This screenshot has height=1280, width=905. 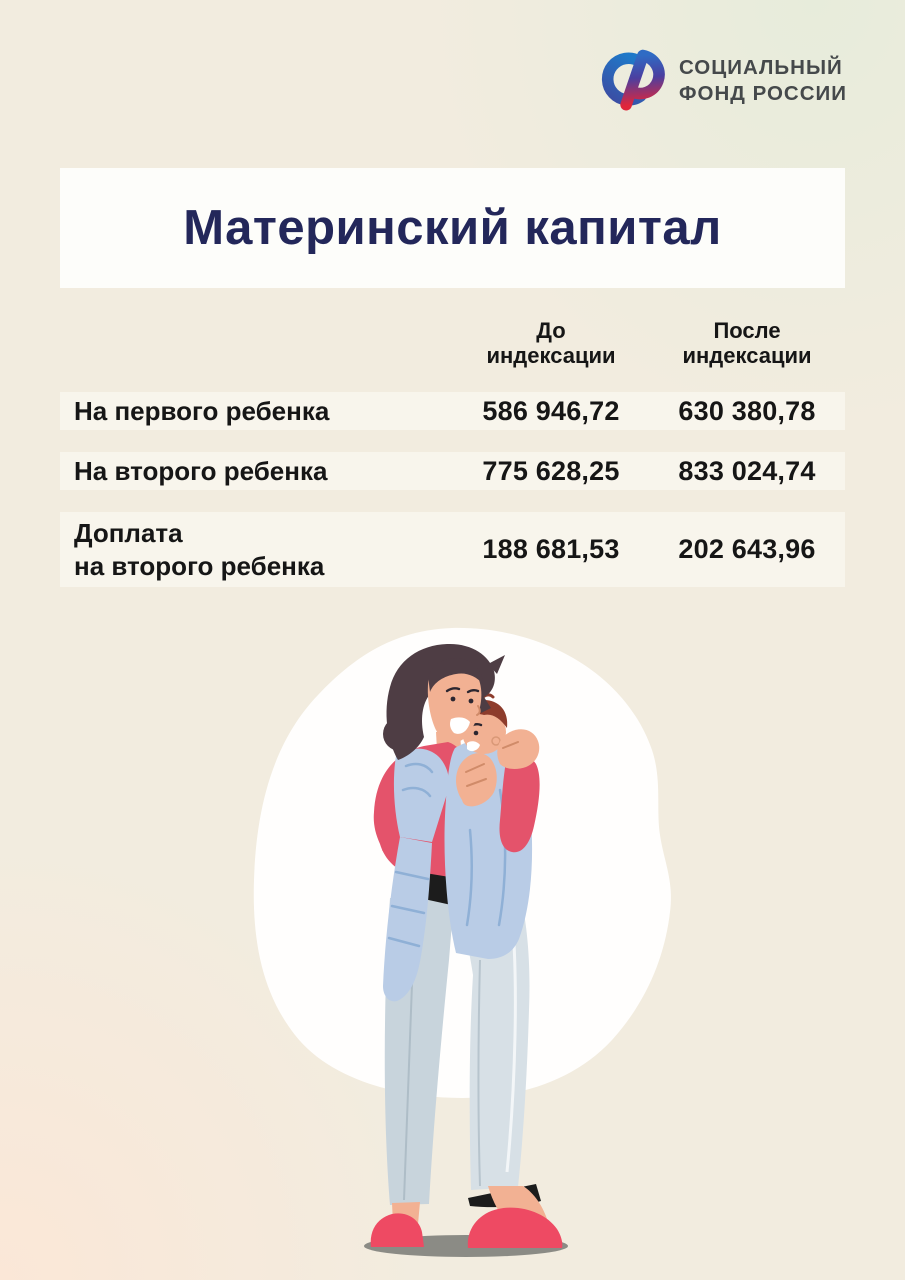 I want to click on brand-name-line1: СОЦИАЛЬНЫЙ, so click(x=761, y=67).